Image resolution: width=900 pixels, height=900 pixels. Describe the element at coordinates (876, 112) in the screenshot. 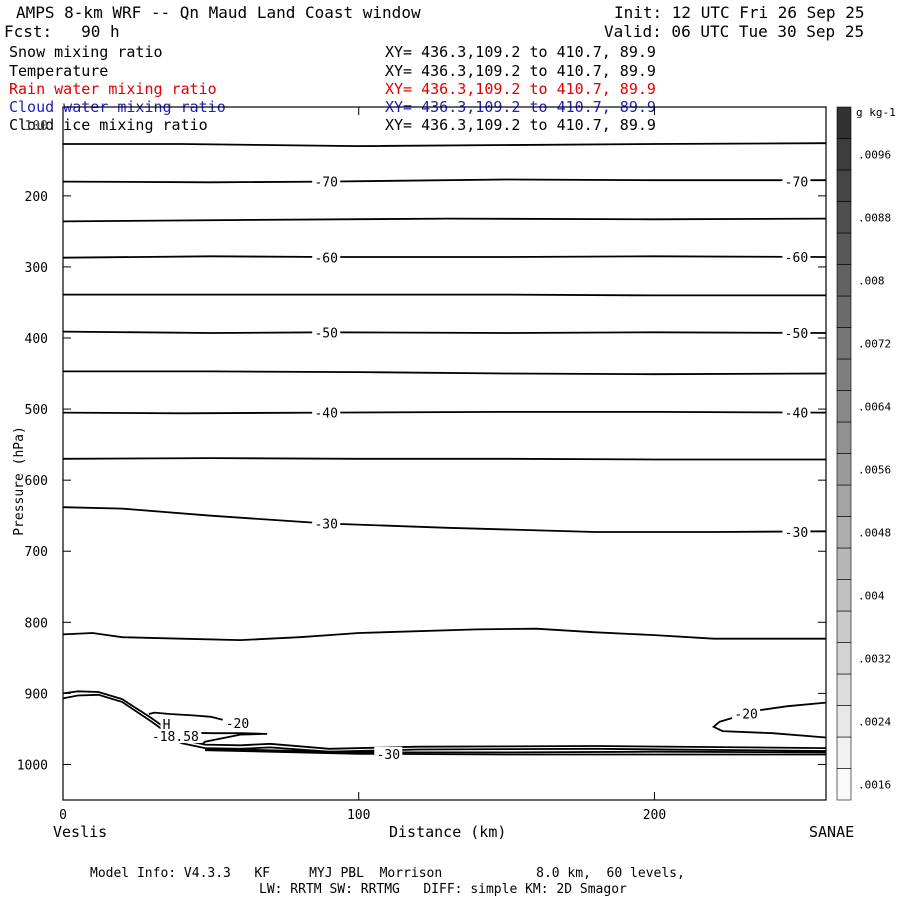

I see `colorbar-unit: g kg-1` at that location.